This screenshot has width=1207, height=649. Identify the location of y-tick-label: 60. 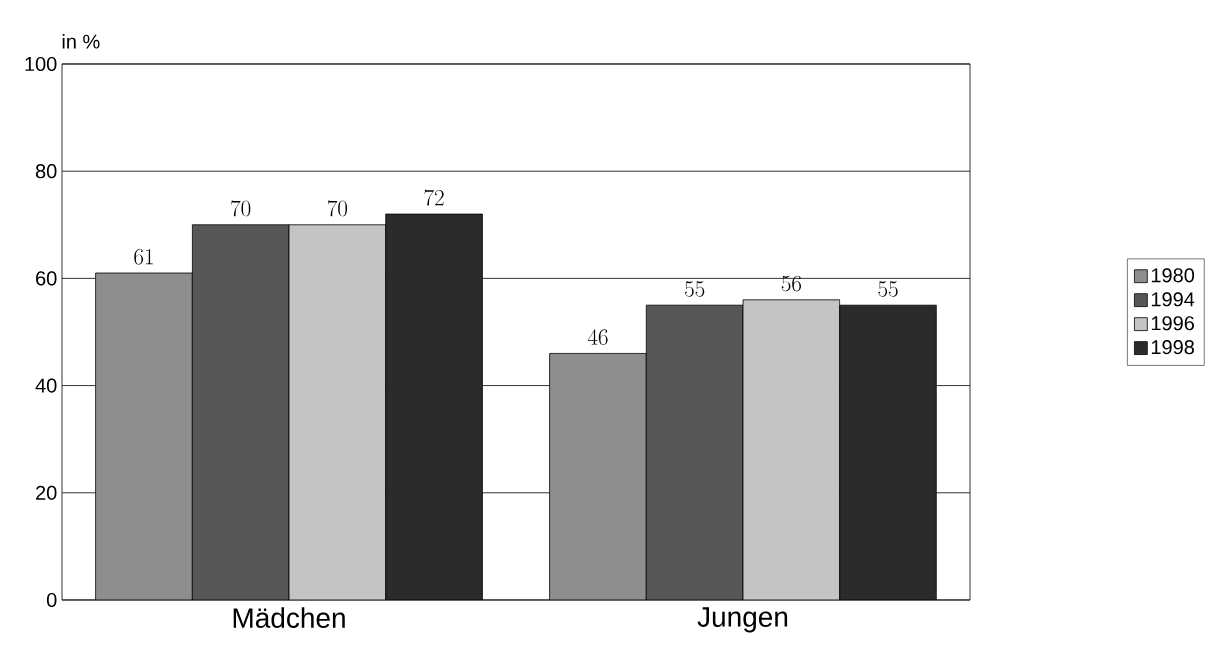
(46, 278).